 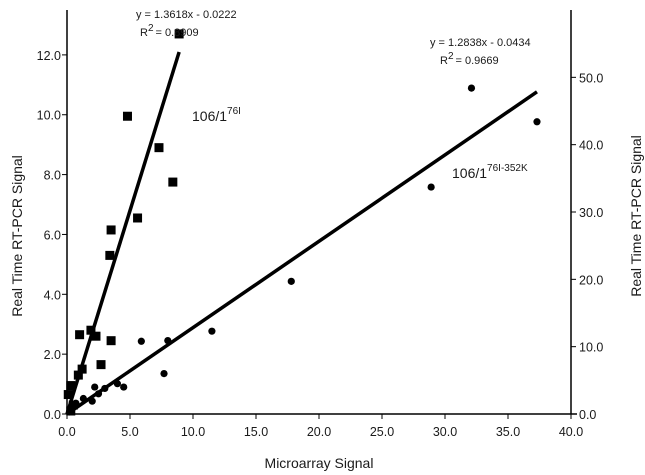 What do you see at coordinates (319, 432) in the screenshot?
I see `x-tick-label: 20.0` at bounding box center [319, 432].